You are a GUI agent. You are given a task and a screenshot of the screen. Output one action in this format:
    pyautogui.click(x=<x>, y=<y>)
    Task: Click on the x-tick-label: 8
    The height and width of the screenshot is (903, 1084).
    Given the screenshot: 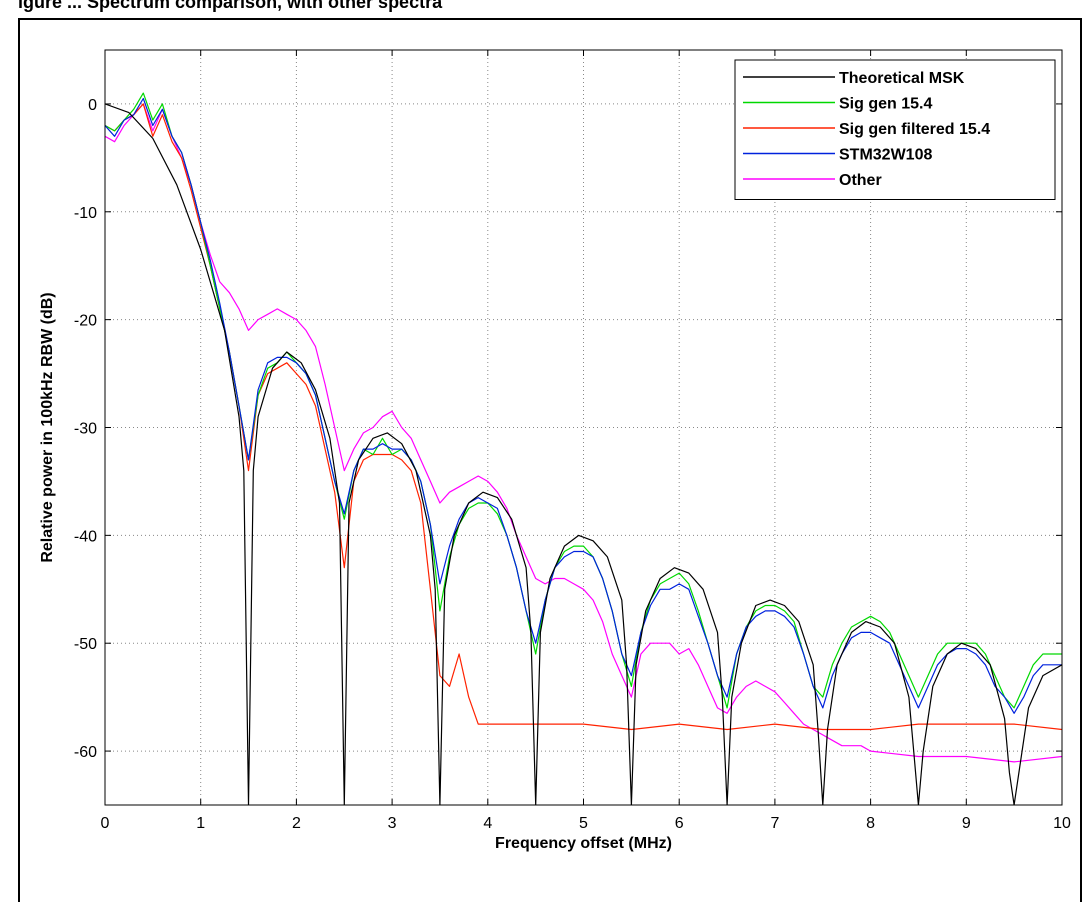 What is the action you would take?
    pyautogui.click(x=870, y=823)
    